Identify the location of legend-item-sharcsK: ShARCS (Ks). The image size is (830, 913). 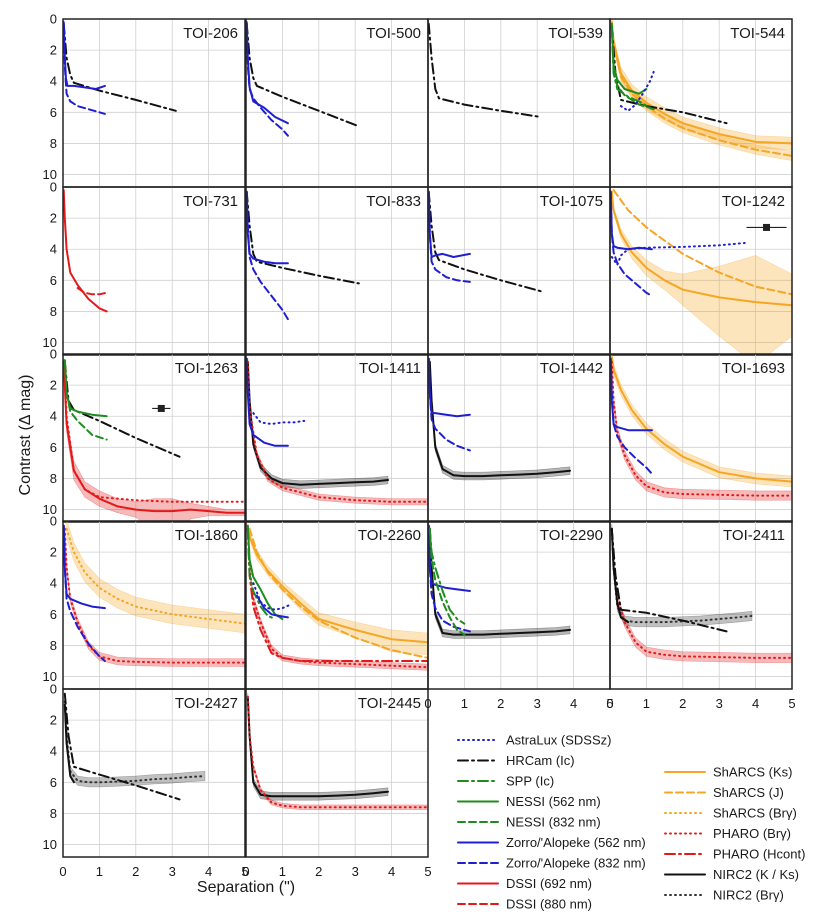
(728, 772).